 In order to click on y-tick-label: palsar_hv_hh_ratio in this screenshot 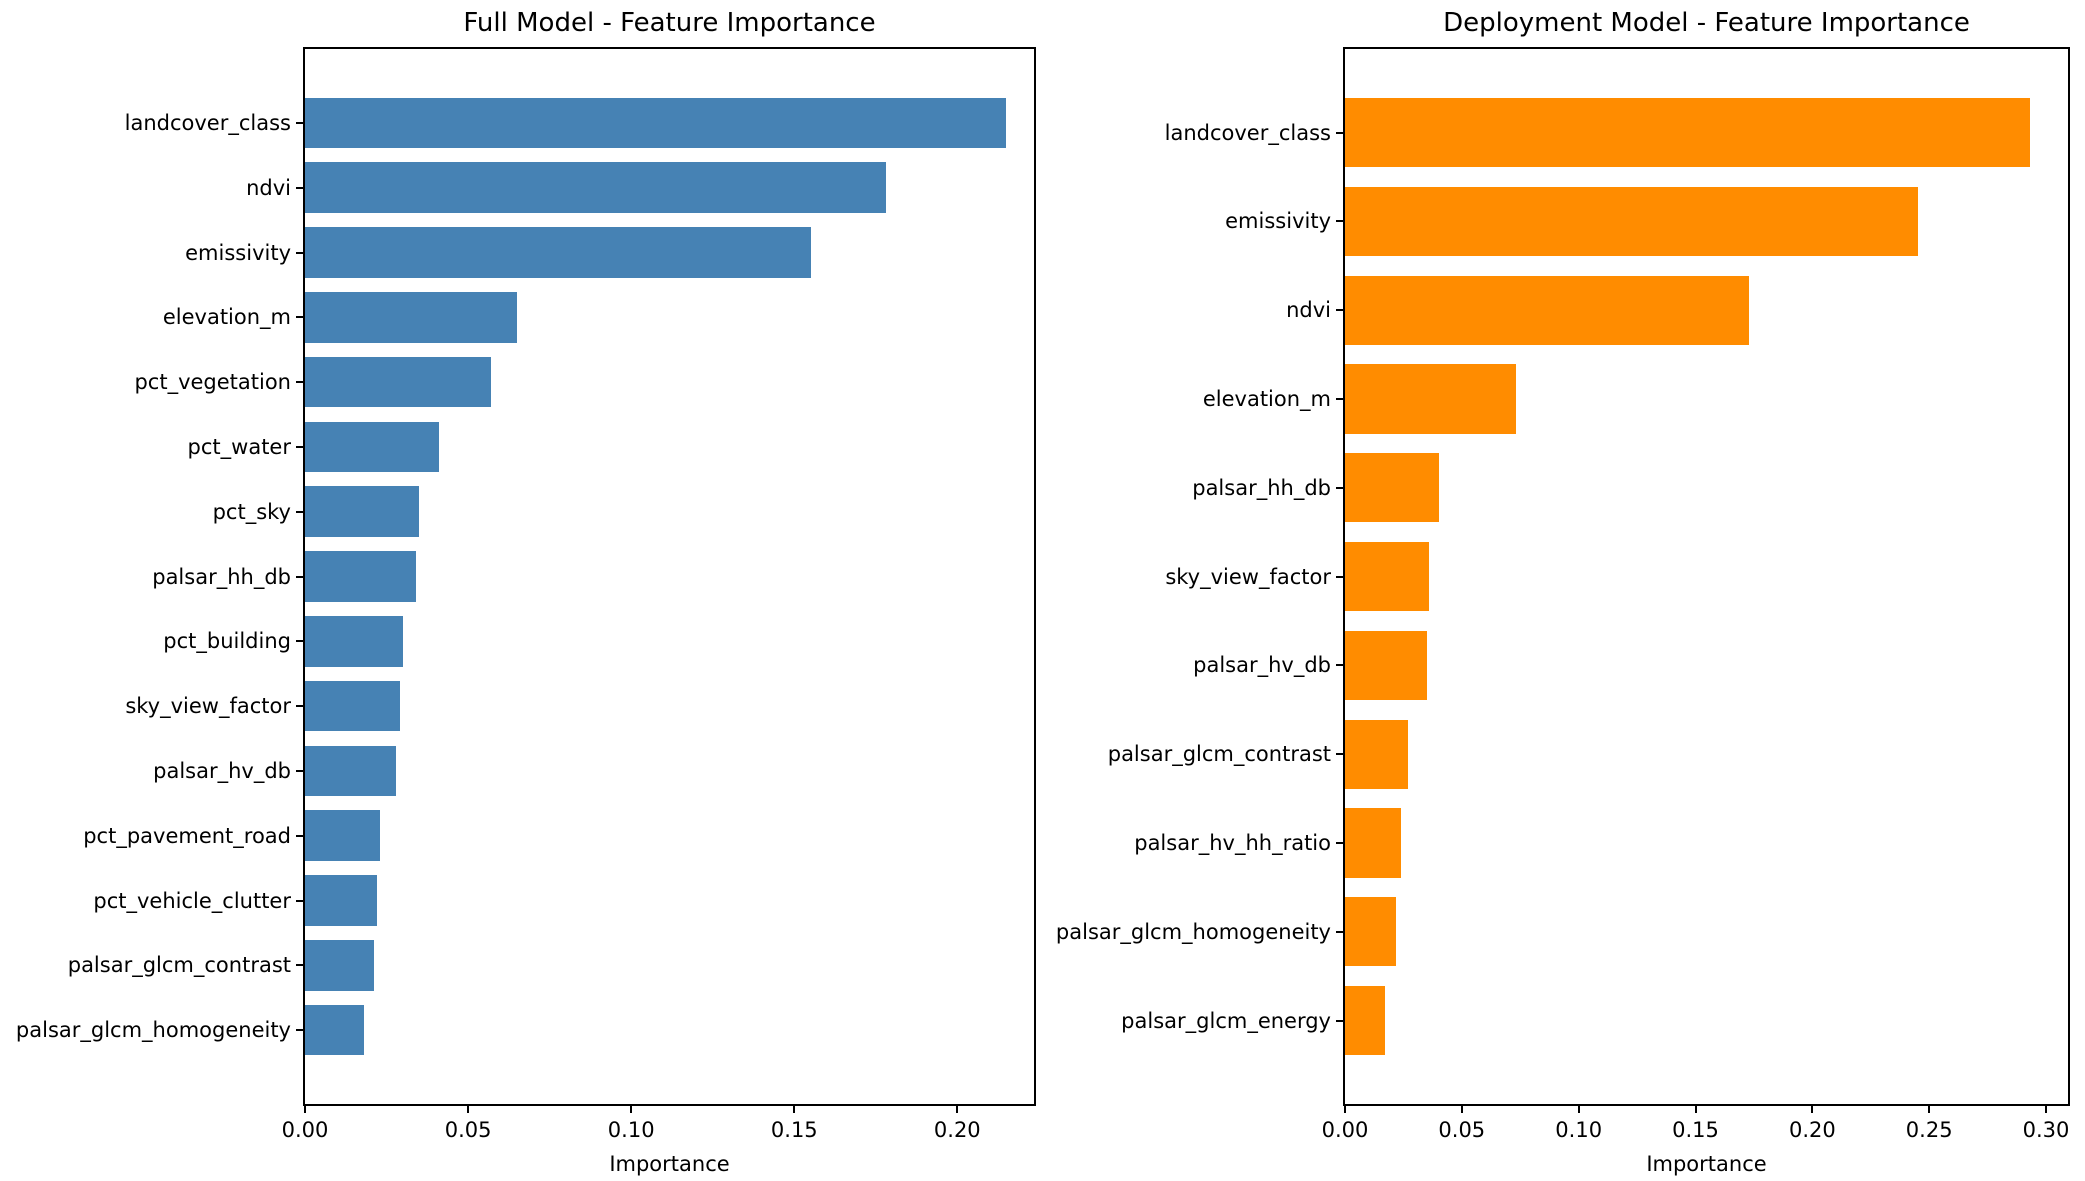, I will do `click(1232, 842)`.